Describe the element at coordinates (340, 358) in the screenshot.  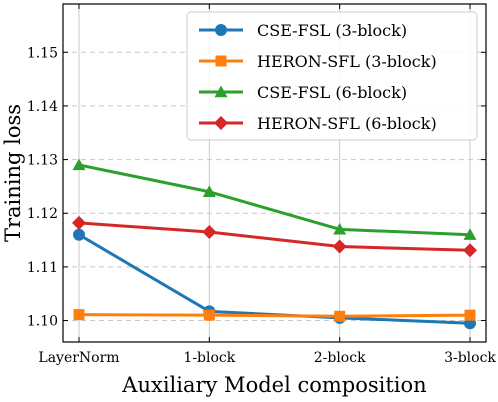
I see `x-tick-label: 2-block` at that location.